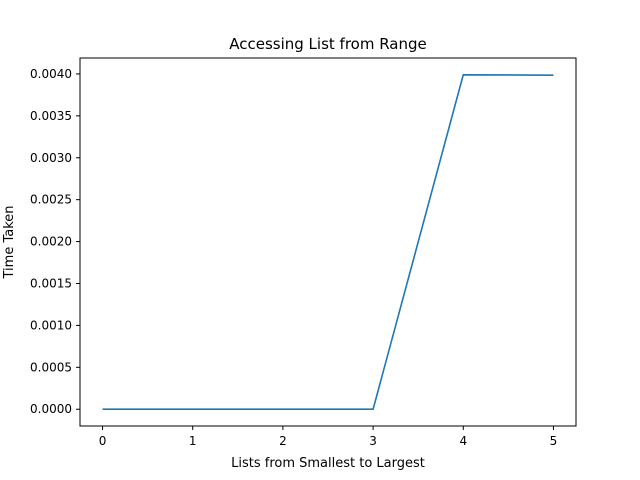 This screenshot has width=640, height=480. Describe the element at coordinates (51, 325) in the screenshot. I see `y-tick-label: 0.0010` at that location.